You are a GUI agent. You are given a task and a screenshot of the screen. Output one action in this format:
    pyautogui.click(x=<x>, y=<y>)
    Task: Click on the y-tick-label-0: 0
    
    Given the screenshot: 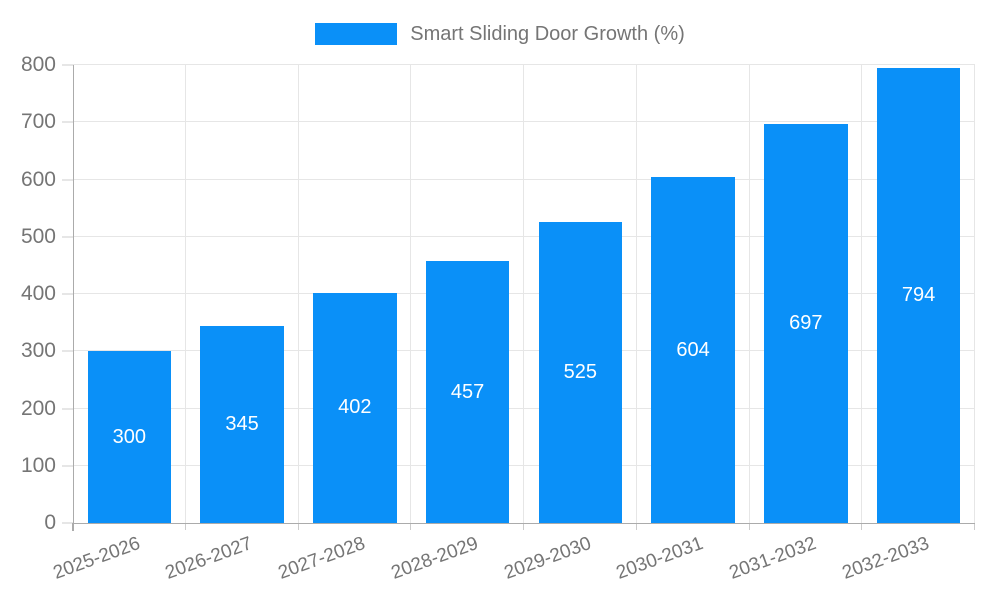 What is the action you would take?
    pyautogui.click(x=50, y=522)
    